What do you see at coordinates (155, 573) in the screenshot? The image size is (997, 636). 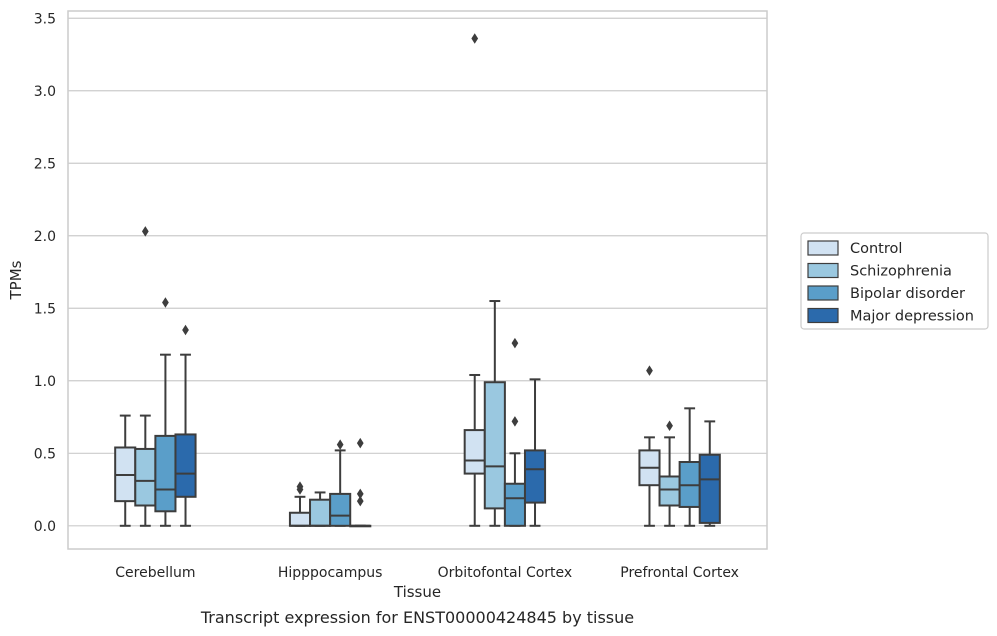 I see `x-tick-label: Cerebellum` at bounding box center [155, 573].